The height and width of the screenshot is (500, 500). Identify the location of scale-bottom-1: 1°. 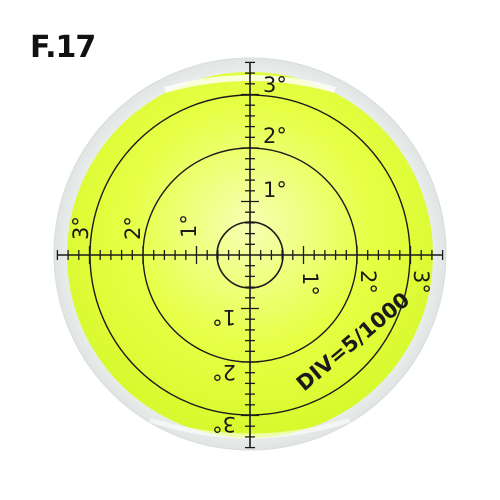
(224, 317).